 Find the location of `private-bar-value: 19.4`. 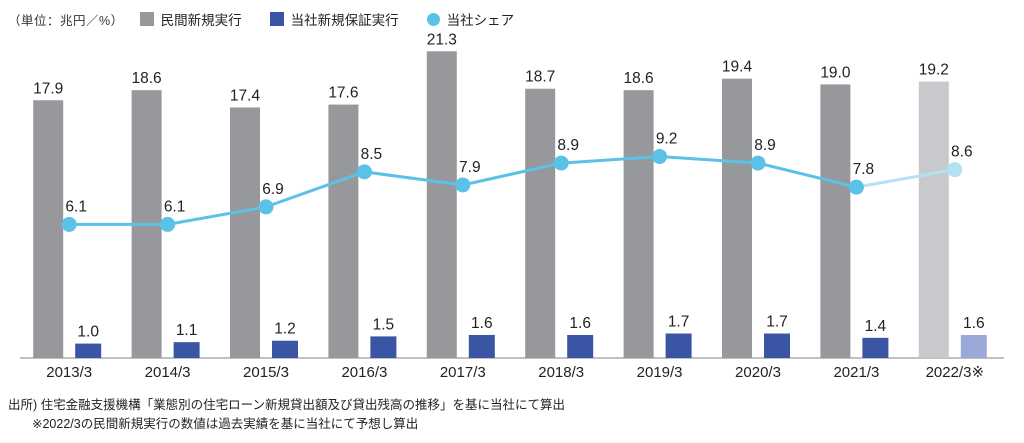

private-bar-value: 19.4 is located at coordinates (737, 67).